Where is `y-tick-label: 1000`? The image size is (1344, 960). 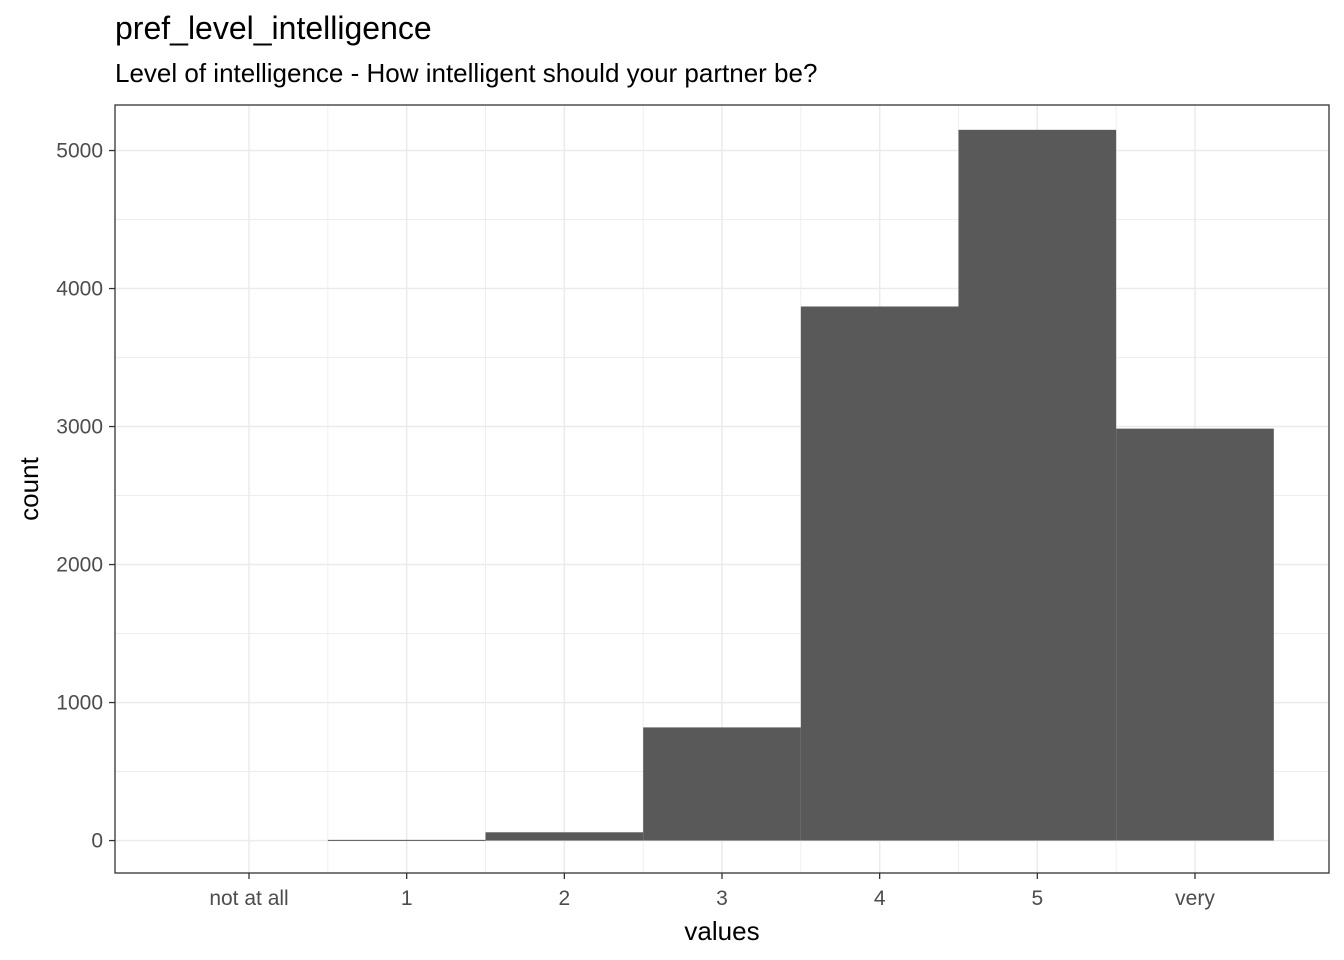
y-tick-label: 1000 is located at coordinates (79, 703).